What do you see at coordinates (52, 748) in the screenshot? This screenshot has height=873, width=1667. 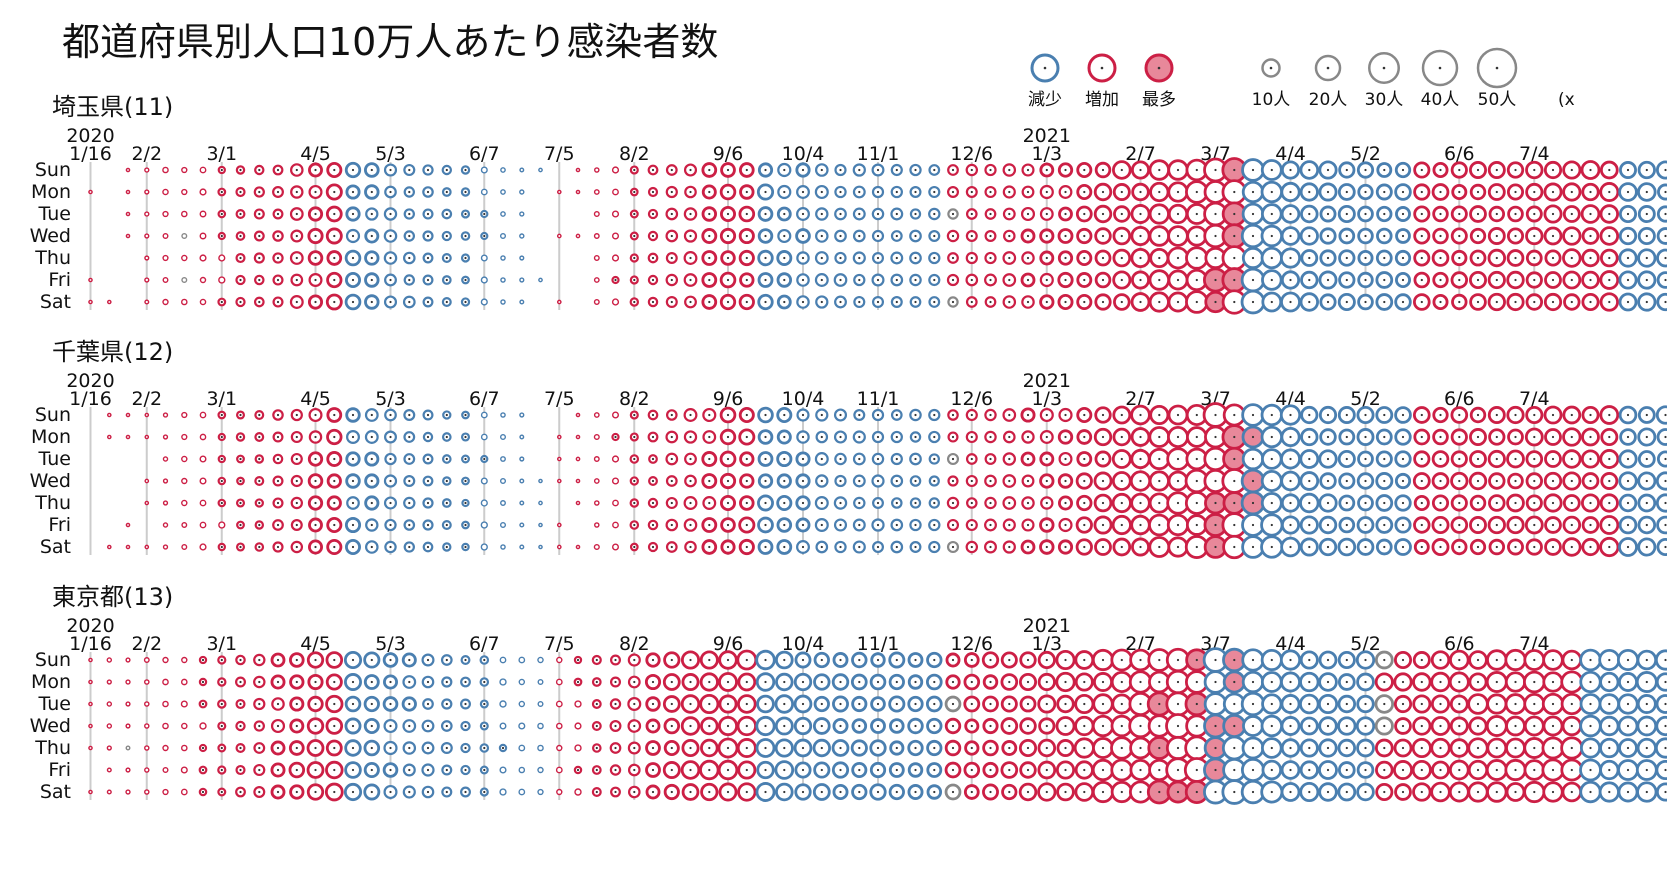 I see `weekday-label: Thu` at bounding box center [52, 748].